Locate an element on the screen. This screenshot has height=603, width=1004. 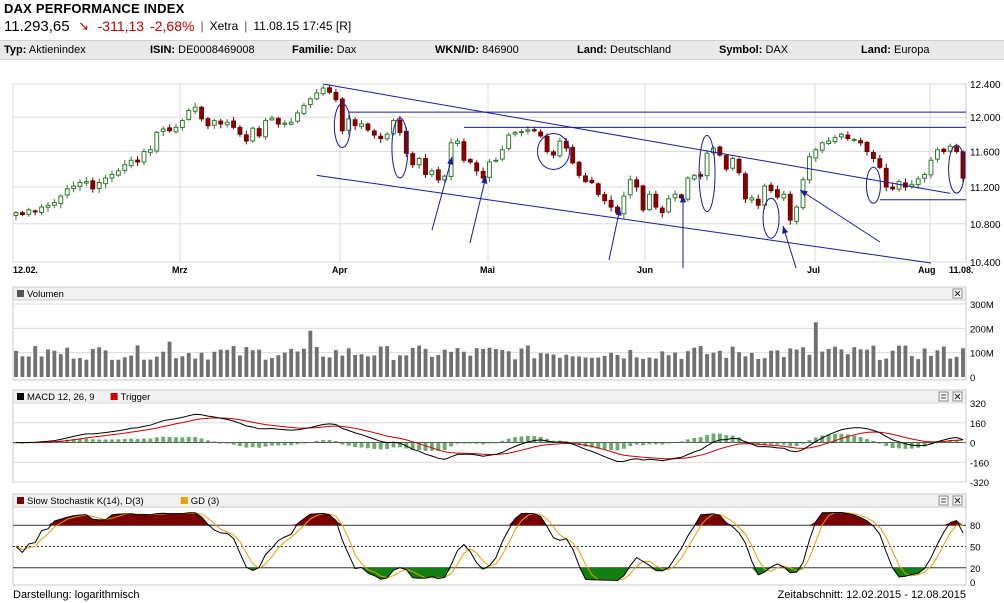
trigger-label: Trigger is located at coordinates (136, 397).